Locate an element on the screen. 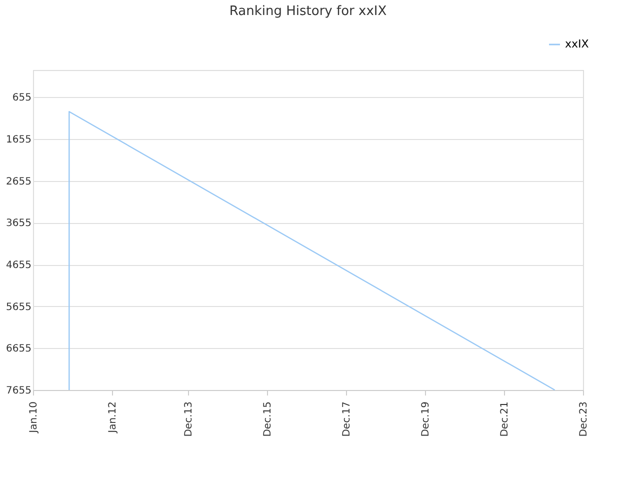  x-tick-label: Dec.23 is located at coordinates (584, 419).